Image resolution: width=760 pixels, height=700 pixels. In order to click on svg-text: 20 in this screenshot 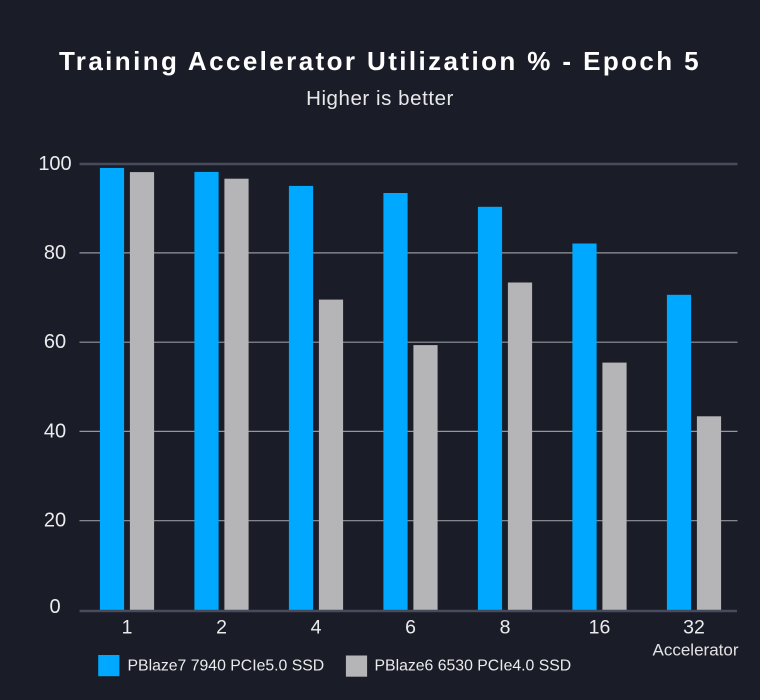, I will do `click(55, 521)`.